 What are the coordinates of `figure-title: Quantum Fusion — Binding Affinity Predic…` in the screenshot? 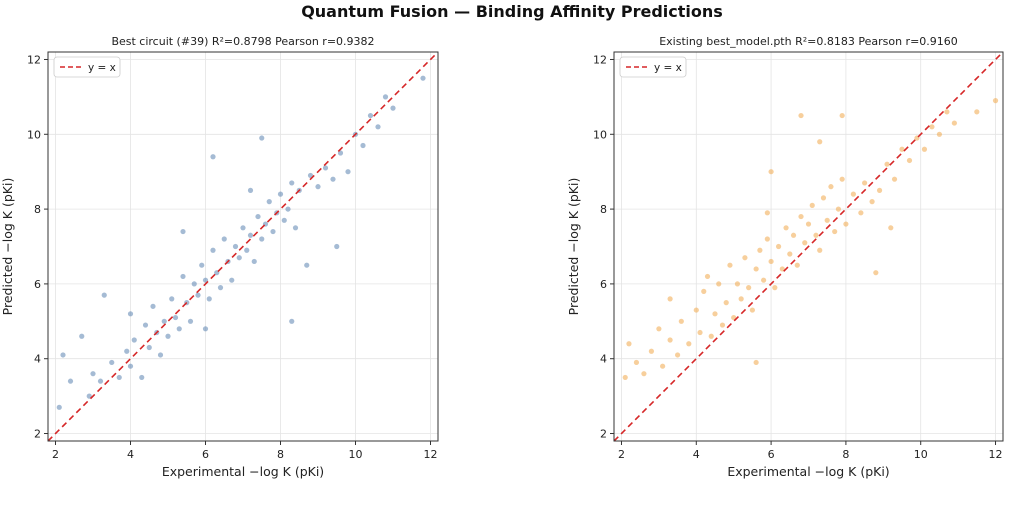 It's located at (512, 11).